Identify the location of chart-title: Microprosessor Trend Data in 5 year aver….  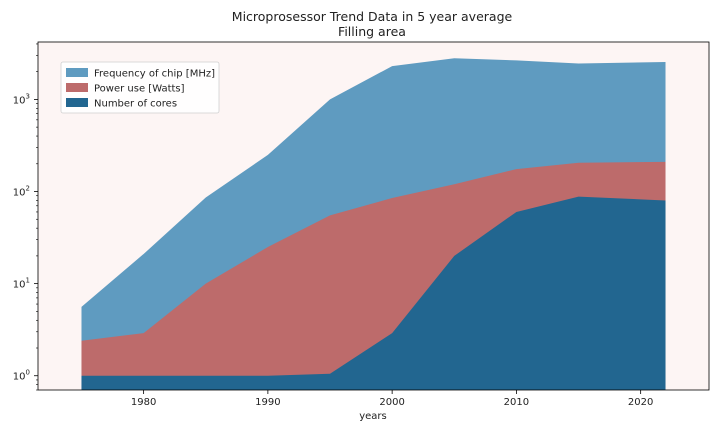
(372, 16).